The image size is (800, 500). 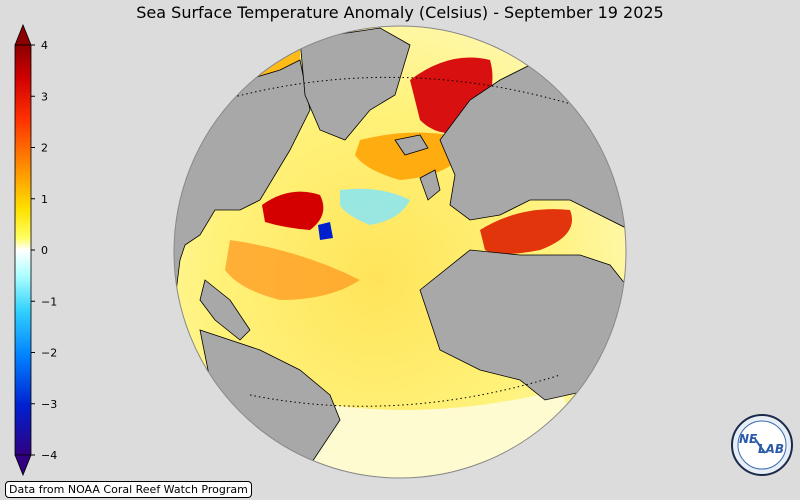 What do you see at coordinates (325, 231) in the screenshot?
I see `cold-anomaly-spot` at bounding box center [325, 231].